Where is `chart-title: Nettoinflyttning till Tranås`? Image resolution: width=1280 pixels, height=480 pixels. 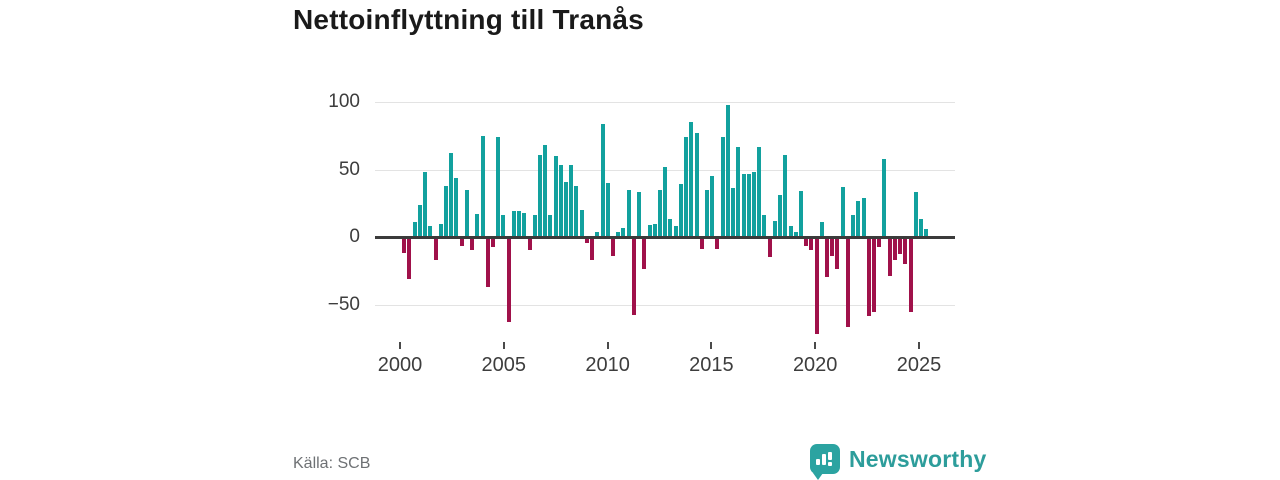
chart-title: Nettoinflyttning till Tranås is located at coordinates (468, 19).